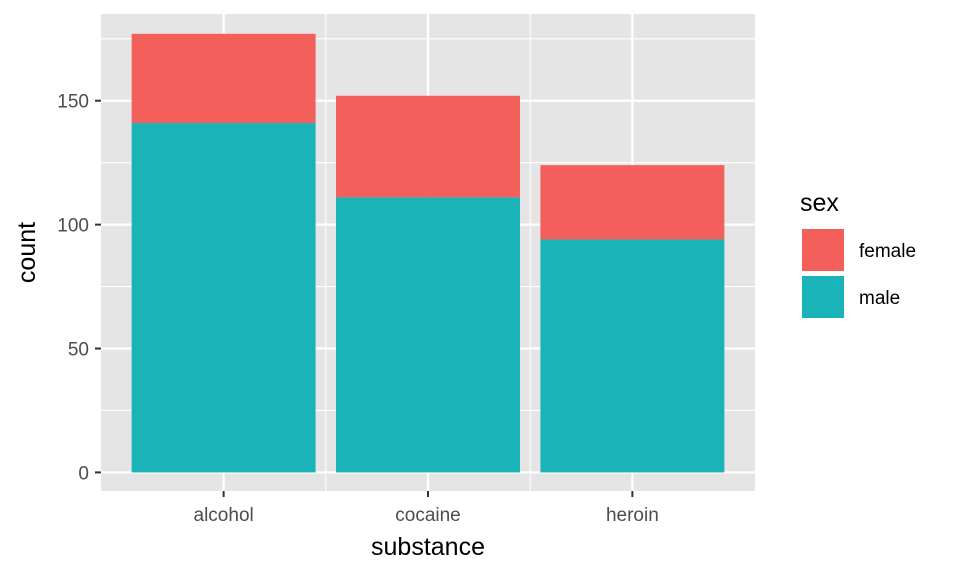 The image size is (960, 576). Describe the element at coordinates (78, 350) in the screenshot. I see `y-tick-label: 50` at that location.